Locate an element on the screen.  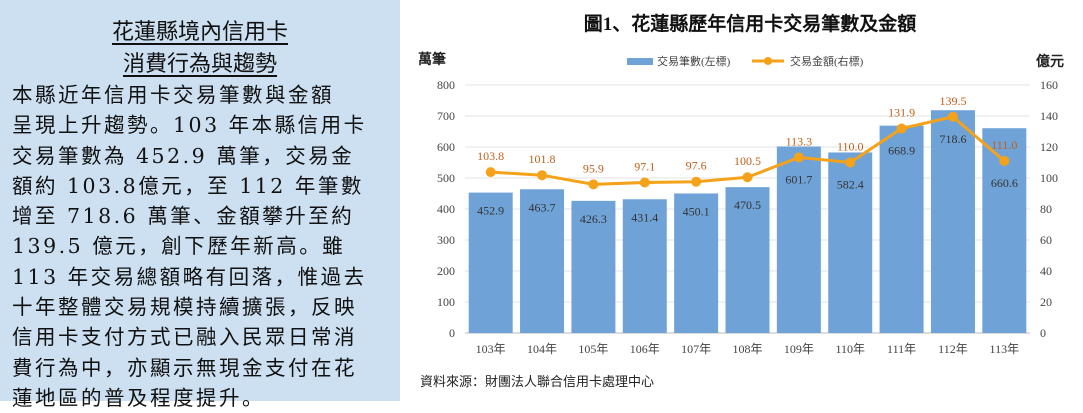
right-axis-label: 億元 is located at coordinates (1050, 61).